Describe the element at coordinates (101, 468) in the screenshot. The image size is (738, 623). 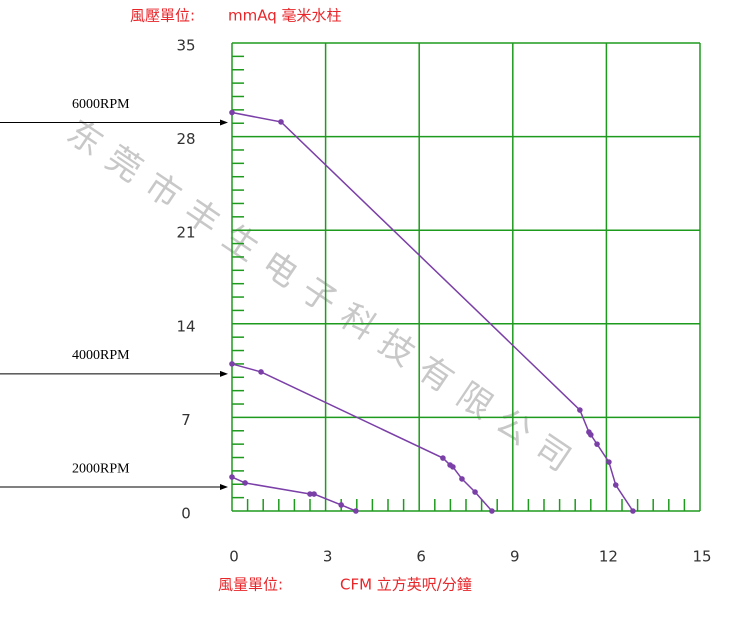
I see `series-label: 2000RPM` at that location.